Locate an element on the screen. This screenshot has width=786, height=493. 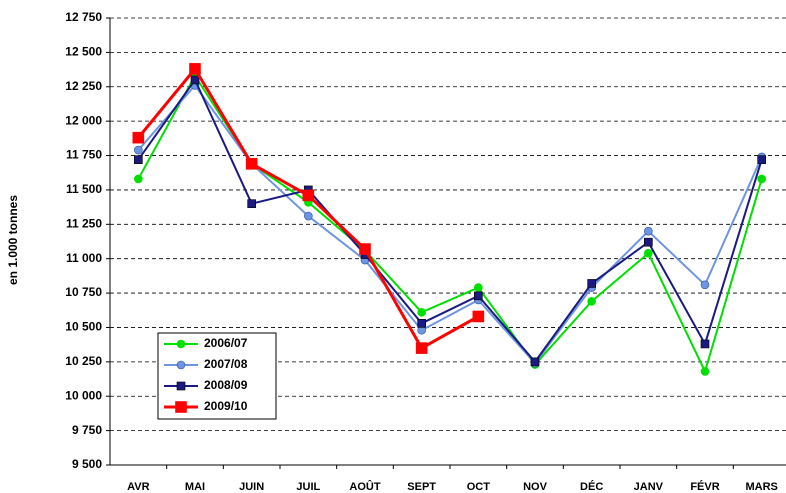
y-tick-label: 12 250 is located at coordinates (83, 86).